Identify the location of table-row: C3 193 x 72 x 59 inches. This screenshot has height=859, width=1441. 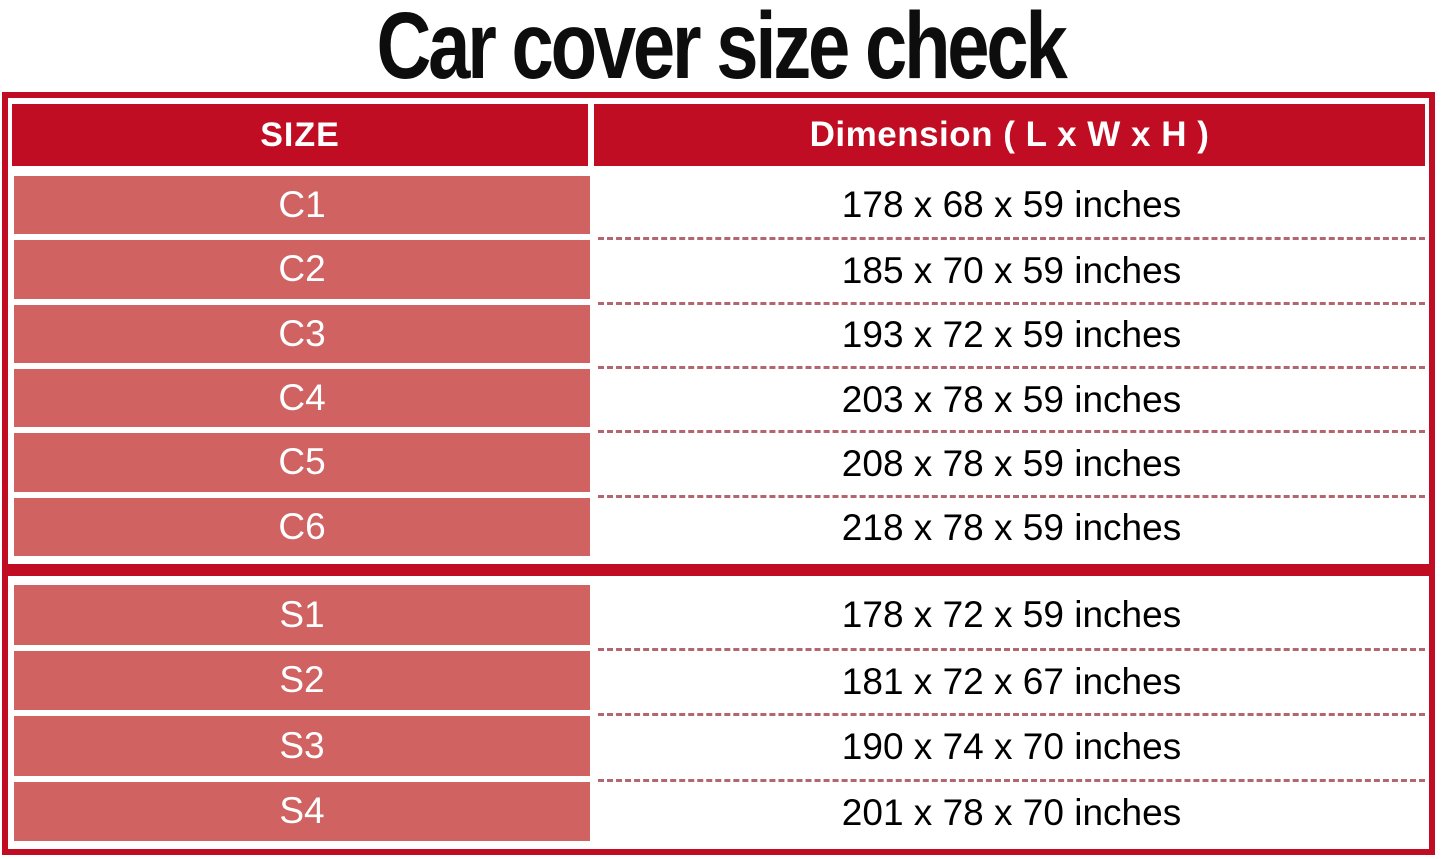
(718, 333).